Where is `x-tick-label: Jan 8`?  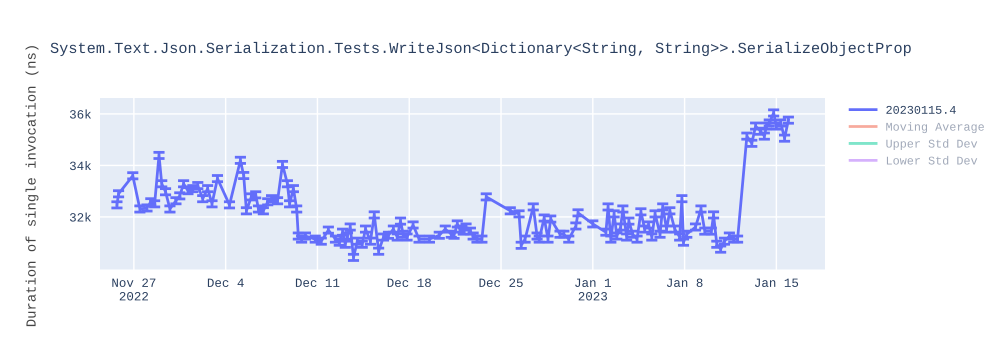
x-tick-label: Jan 8 is located at coordinates (684, 283).